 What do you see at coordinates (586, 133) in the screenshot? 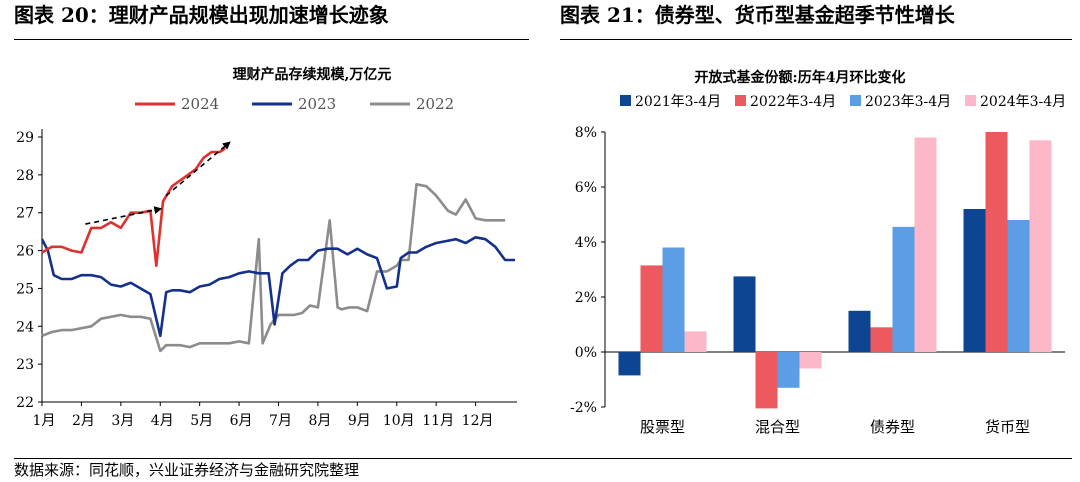
I see `y-tick-label: 8%` at bounding box center [586, 133].